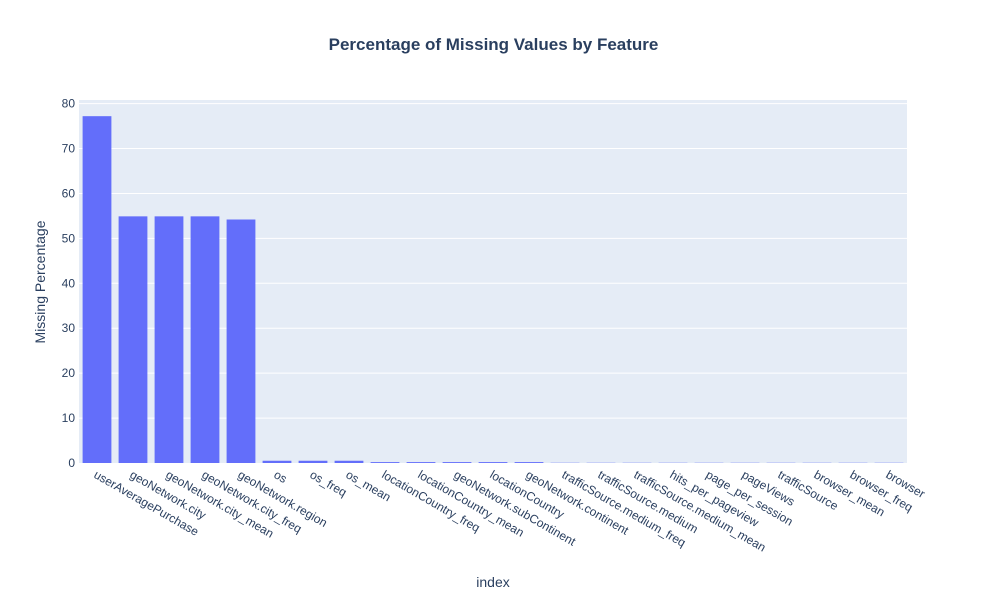 The image size is (987, 605). Describe the element at coordinates (385, 462) in the screenshot. I see `bar-locationcountry-freq` at that location.